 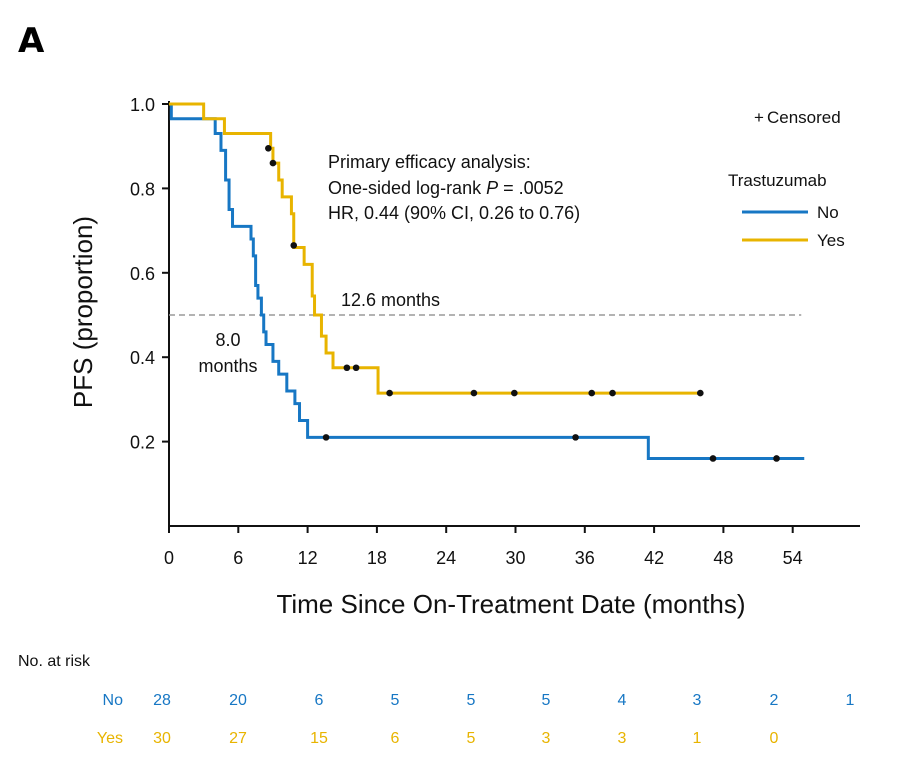 What do you see at coordinates (546, 738) in the screenshot?
I see `risk-cell-yes-5: 3` at bounding box center [546, 738].